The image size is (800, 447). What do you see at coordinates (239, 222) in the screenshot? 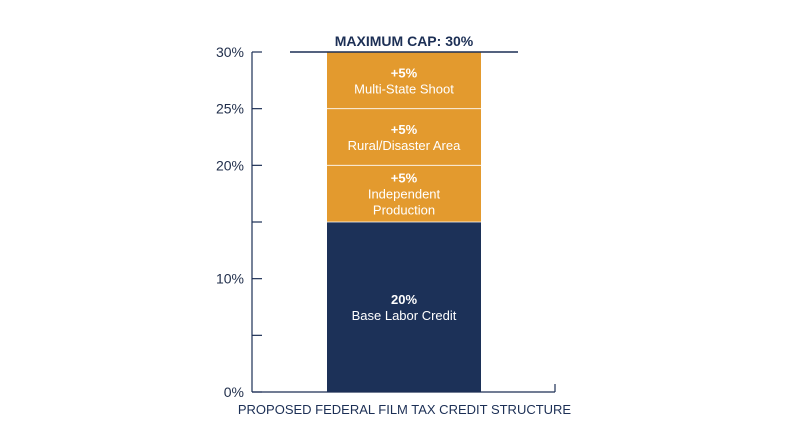
I see `y-axis: 0% 10% 20% 25% 30%` at bounding box center [239, 222].